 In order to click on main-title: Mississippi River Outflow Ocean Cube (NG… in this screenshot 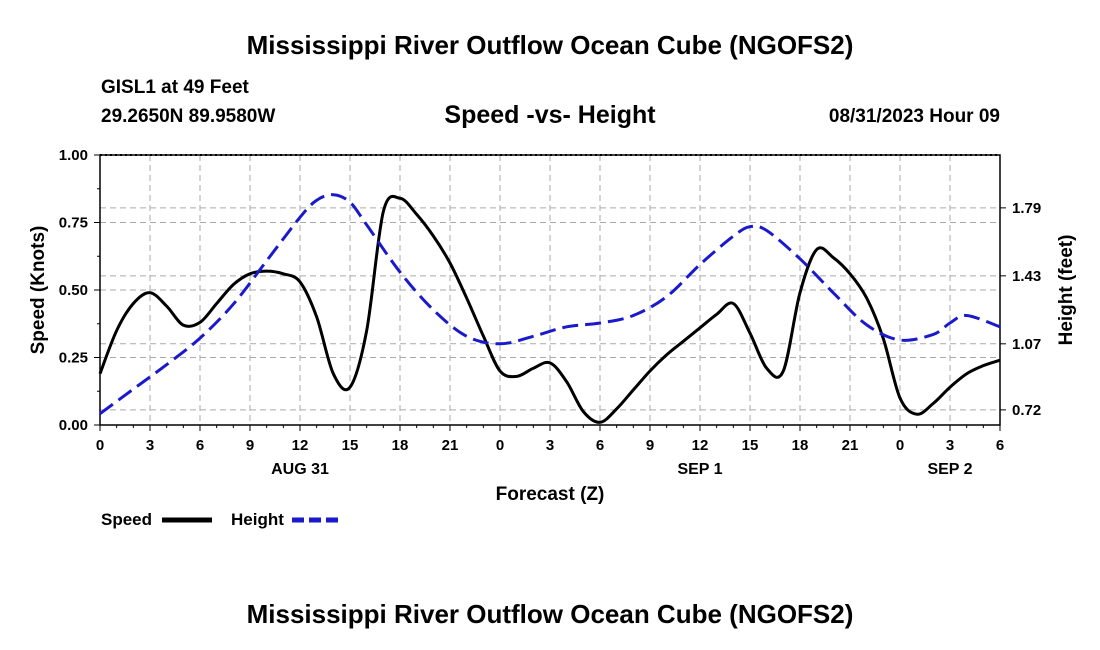, I will do `click(550, 45)`.